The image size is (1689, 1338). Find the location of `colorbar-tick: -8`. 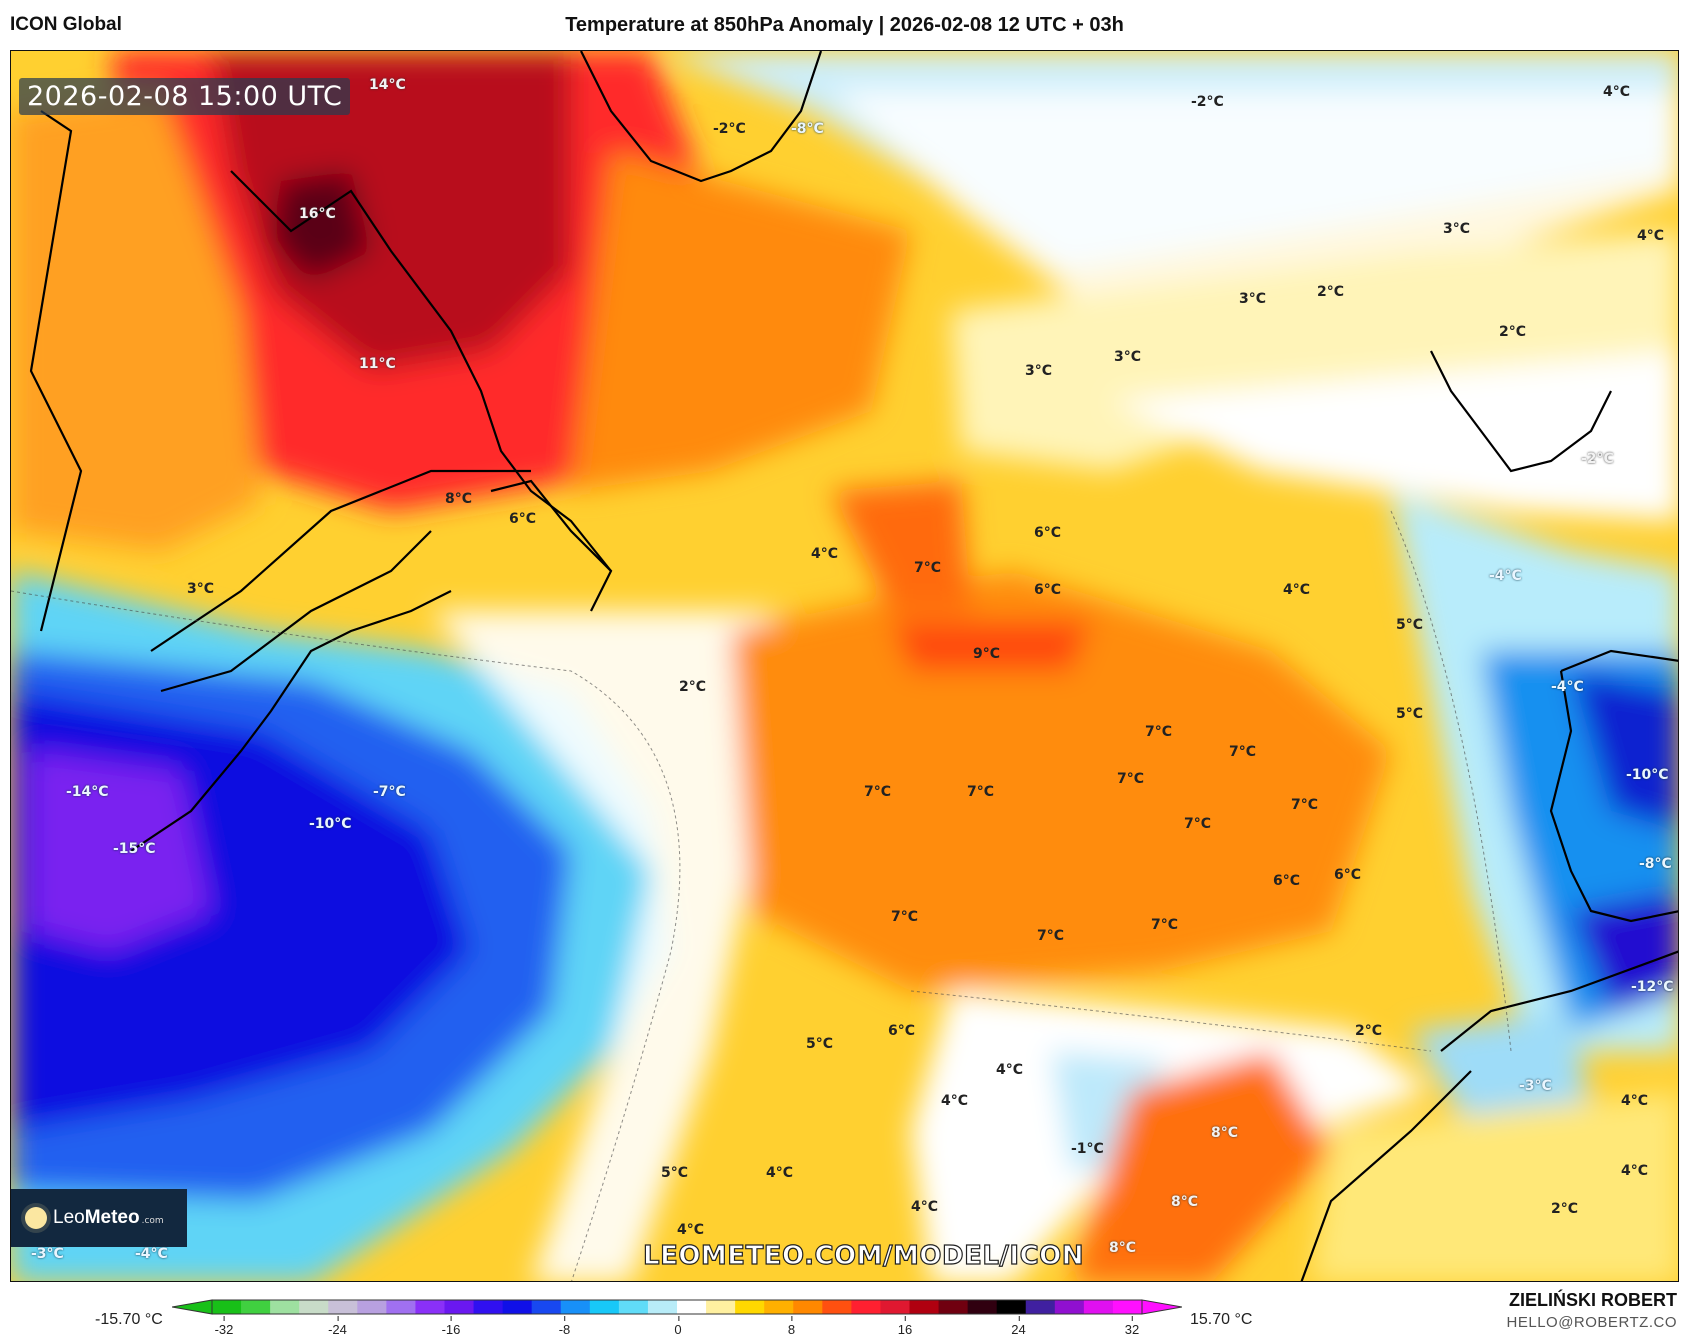

colorbar-tick: -8 is located at coordinates (564, 1326).